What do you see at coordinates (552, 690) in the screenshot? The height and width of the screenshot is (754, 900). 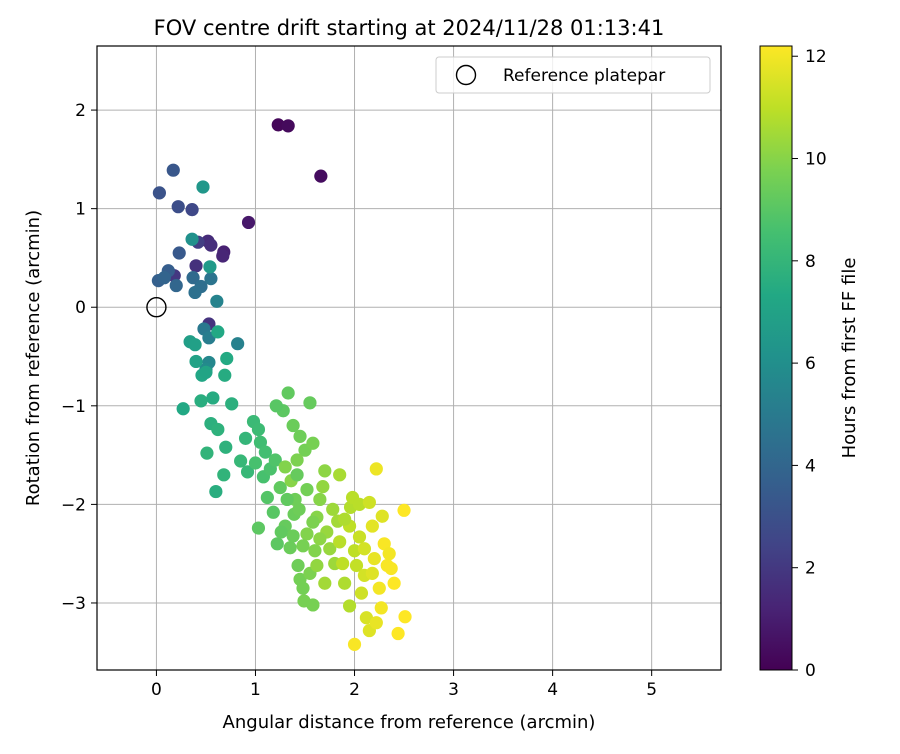 I see `x-tick-label: 4` at bounding box center [552, 690].